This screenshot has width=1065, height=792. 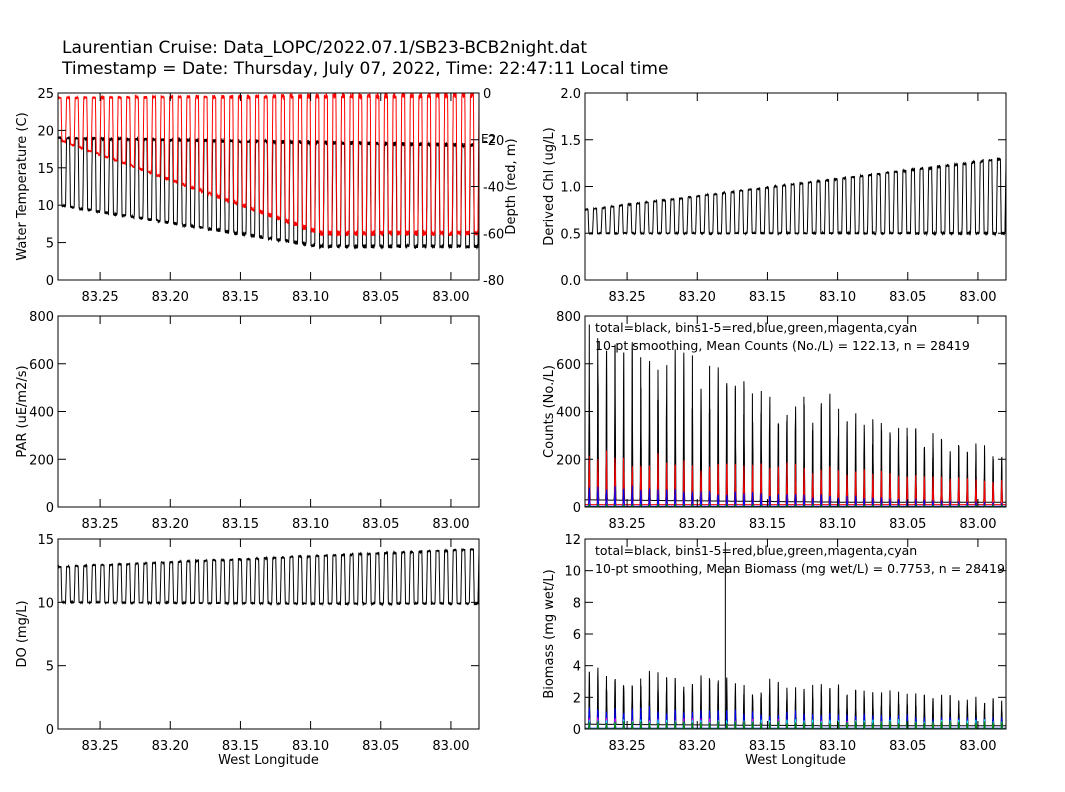 What do you see at coordinates (577, 667) in the screenshot?
I see `y-tick-label: 4` at bounding box center [577, 667].